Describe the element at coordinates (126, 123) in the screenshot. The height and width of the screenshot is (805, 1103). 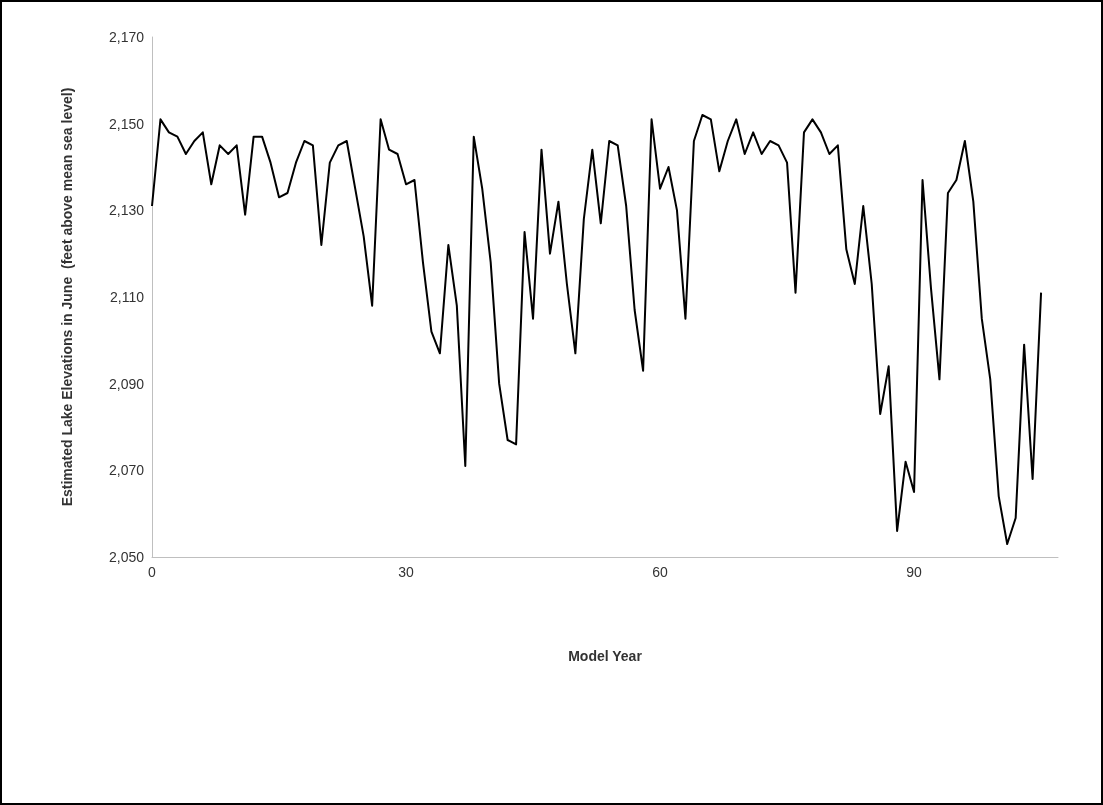
I see `y-tick-label: 2,150` at that location.